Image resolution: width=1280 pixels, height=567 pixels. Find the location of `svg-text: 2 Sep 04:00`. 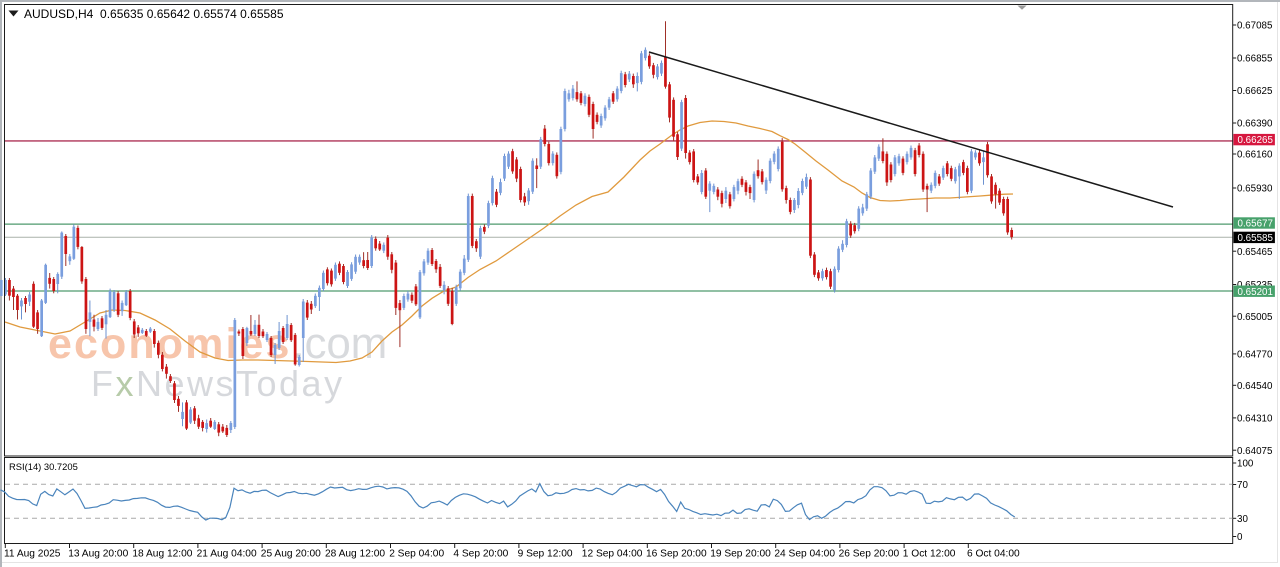

svg-text: 2 Sep 04:00 is located at coordinates (416, 554).